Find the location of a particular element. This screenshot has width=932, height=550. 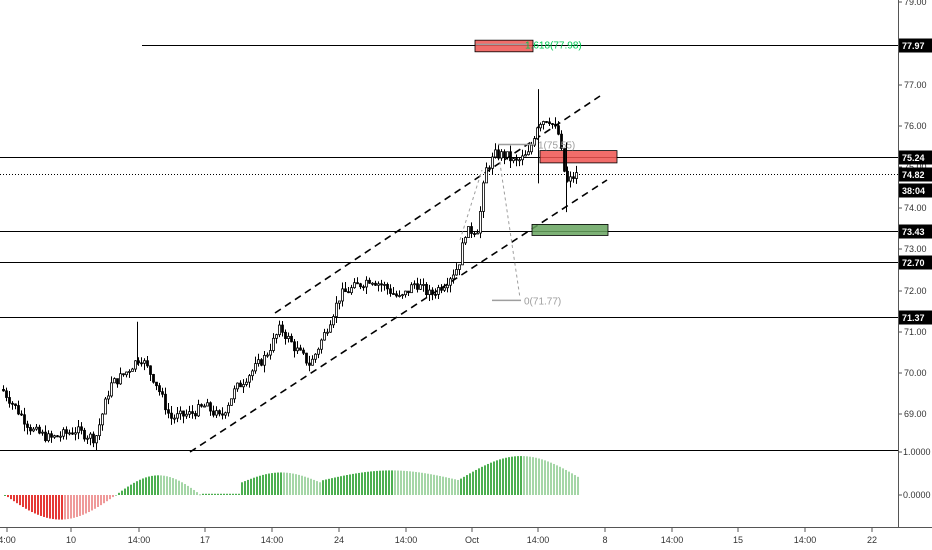

price-label-box is located at coordinates (915, 157).